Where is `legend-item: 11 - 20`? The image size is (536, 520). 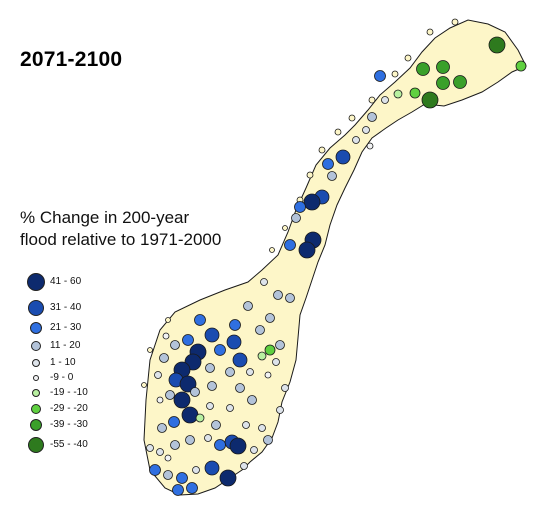 legend-item: 11 - 20 is located at coordinates (83, 346).